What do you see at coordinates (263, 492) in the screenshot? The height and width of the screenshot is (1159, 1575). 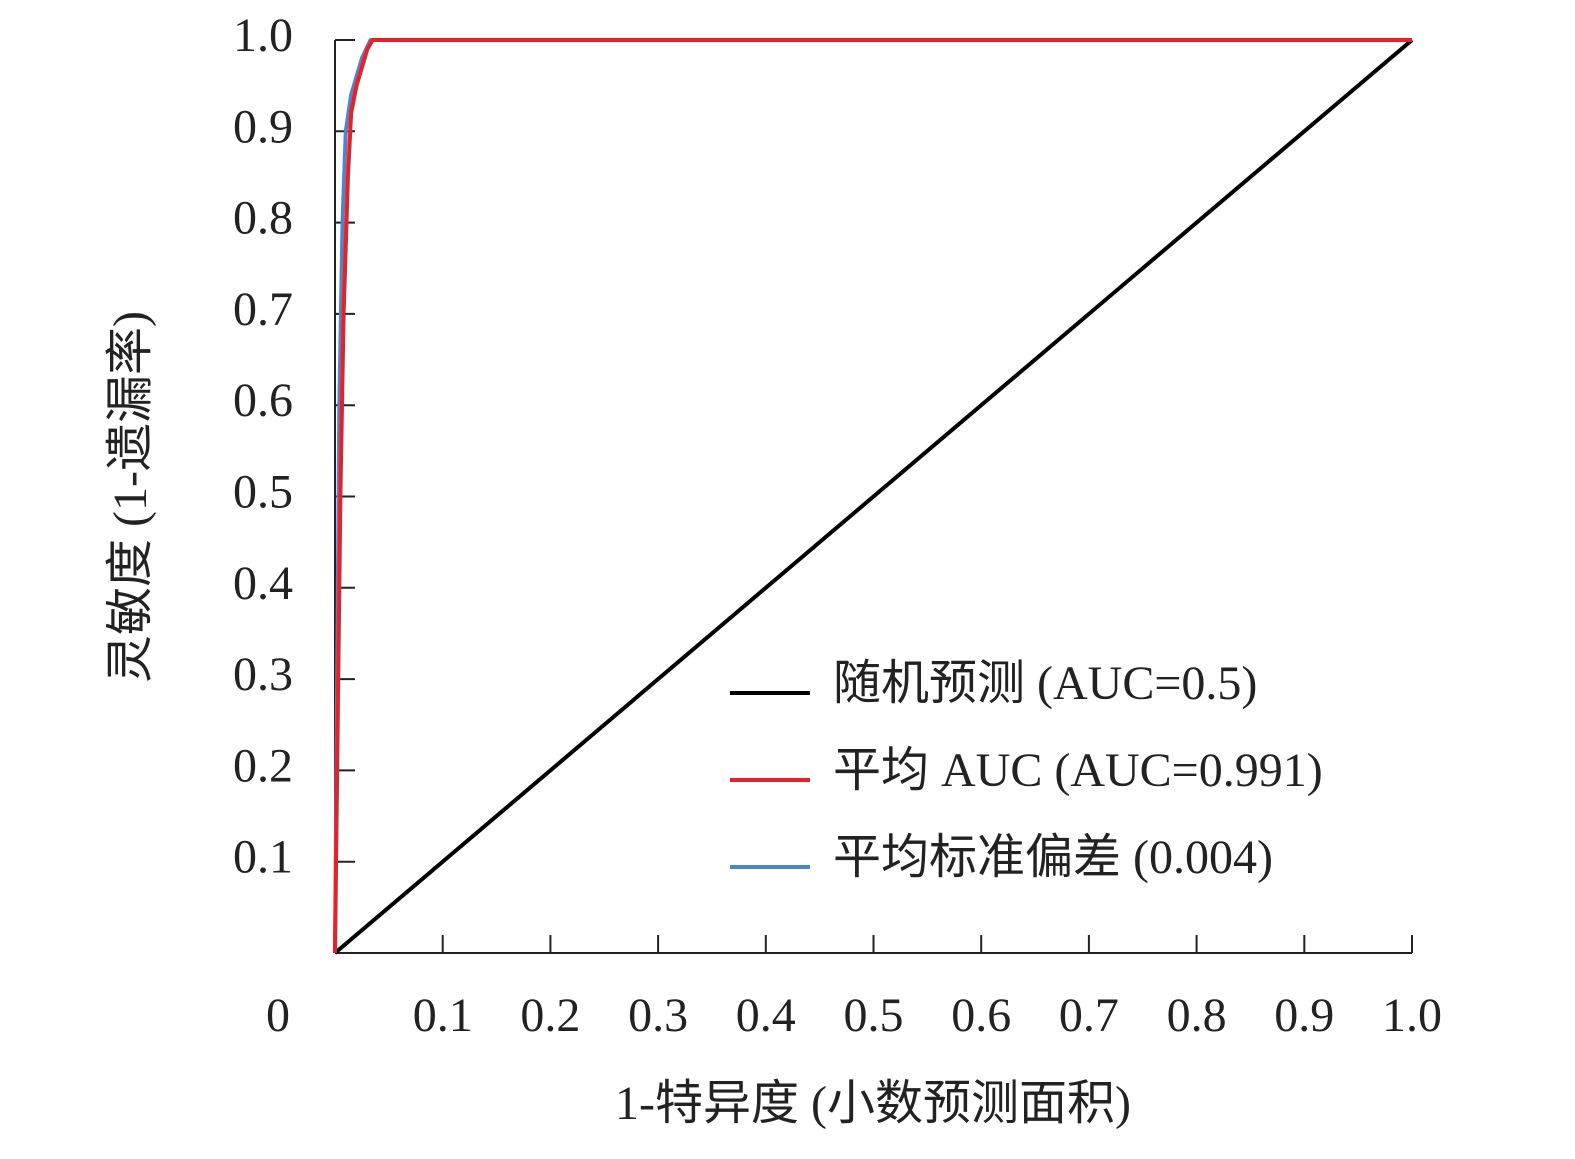 I see `y-tick-label: 0.5` at bounding box center [263, 492].